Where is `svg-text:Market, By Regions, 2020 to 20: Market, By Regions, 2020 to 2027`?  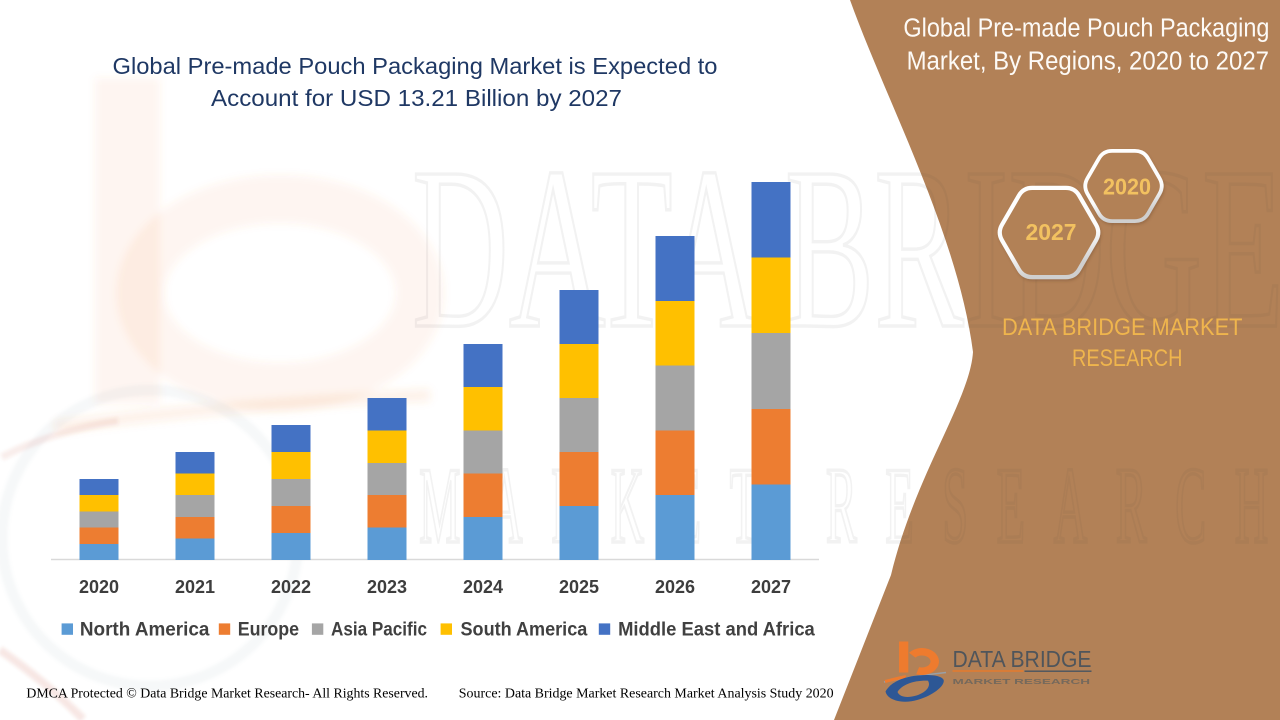 svg-text:Market, By Regions, 2020 to 20: Market, By Regions, 2020 to 2027 is located at coordinates (1088, 62).